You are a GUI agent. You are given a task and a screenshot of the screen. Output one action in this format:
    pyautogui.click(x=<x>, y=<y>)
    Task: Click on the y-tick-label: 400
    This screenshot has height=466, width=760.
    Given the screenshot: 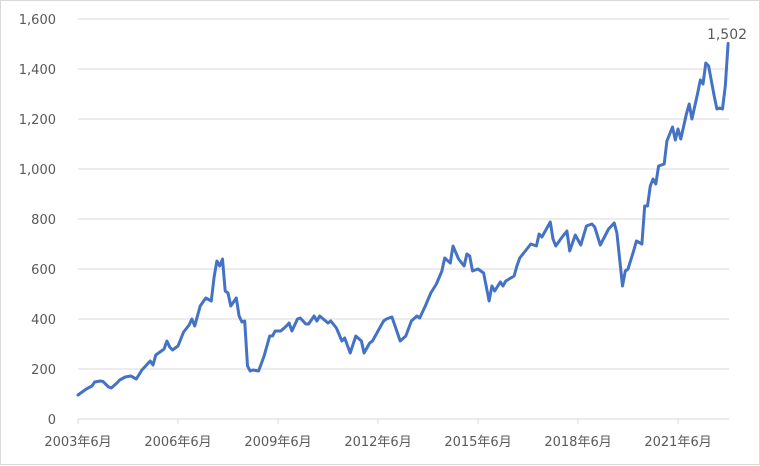 What is the action you would take?
    pyautogui.click(x=43, y=320)
    